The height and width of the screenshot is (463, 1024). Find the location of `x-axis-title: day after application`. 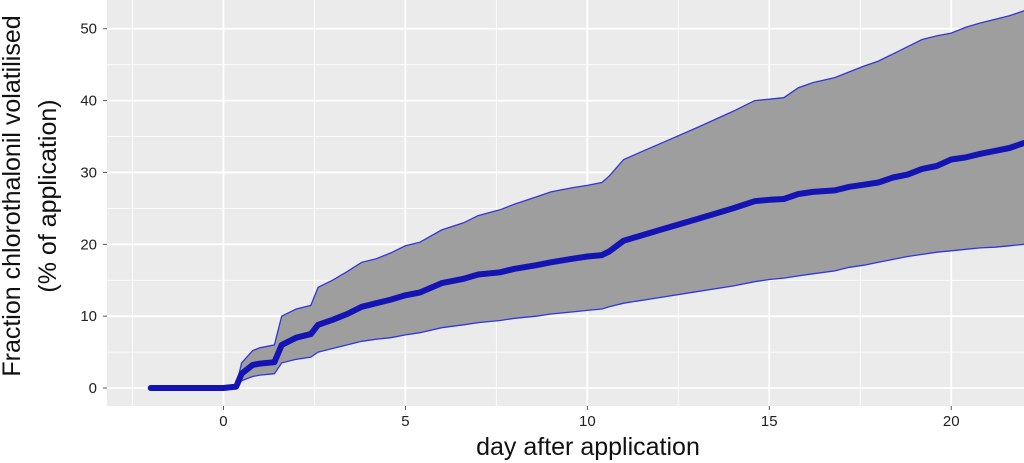

x-axis-title: day after application is located at coordinates (588, 447).